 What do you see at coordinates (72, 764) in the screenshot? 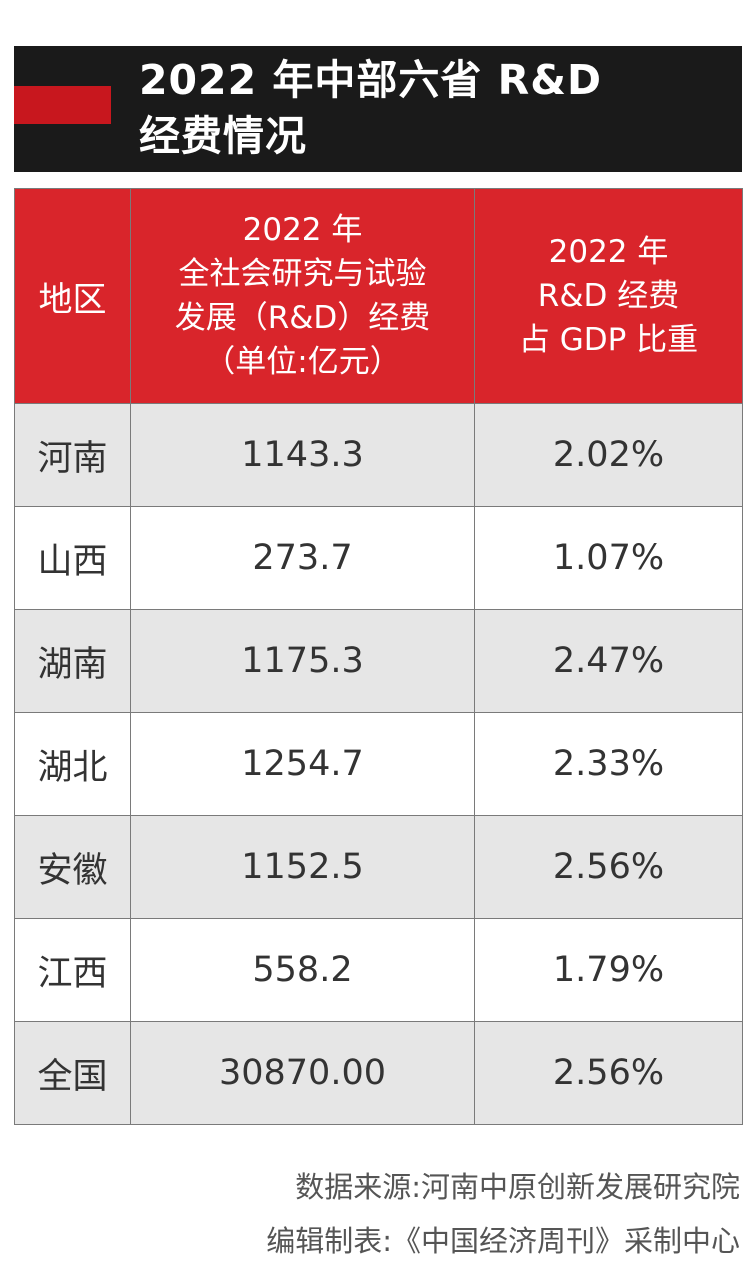
I see `region-cell: 湖北` at bounding box center [72, 764].